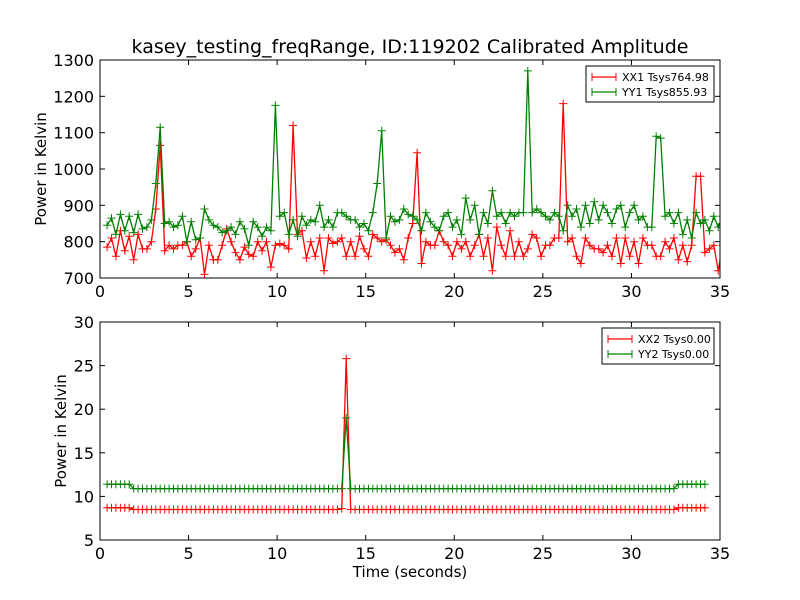 The width and height of the screenshot is (800, 600). What do you see at coordinates (73, 169) in the screenshot?
I see `y-tick-label: 1000` at bounding box center [73, 169].